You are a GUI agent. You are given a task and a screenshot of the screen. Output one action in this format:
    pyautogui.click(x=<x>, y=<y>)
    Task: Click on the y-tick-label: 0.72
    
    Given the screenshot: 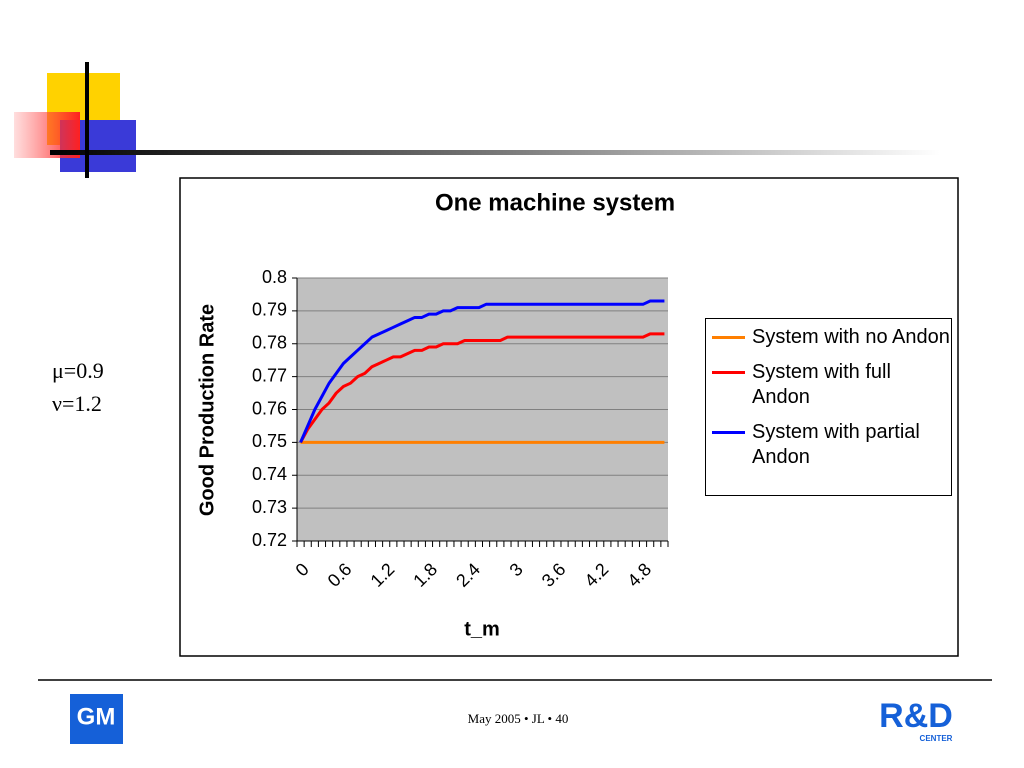 What is the action you would take?
    pyautogui.click(x=269, y=540)
    